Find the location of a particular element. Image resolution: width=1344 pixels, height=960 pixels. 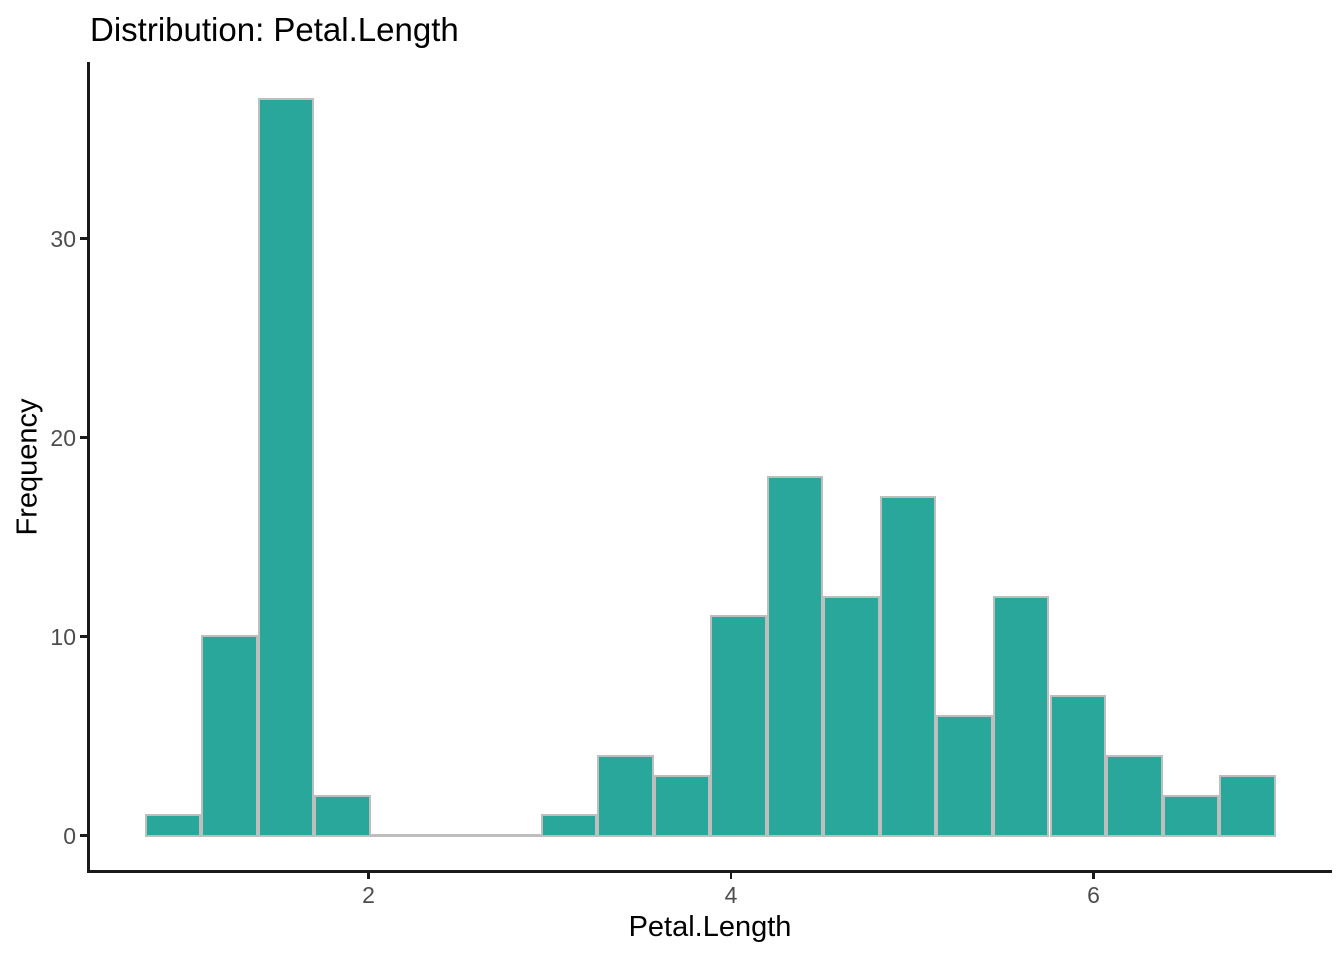

x-tick-label: 2 is located at coordinates (368, 895).